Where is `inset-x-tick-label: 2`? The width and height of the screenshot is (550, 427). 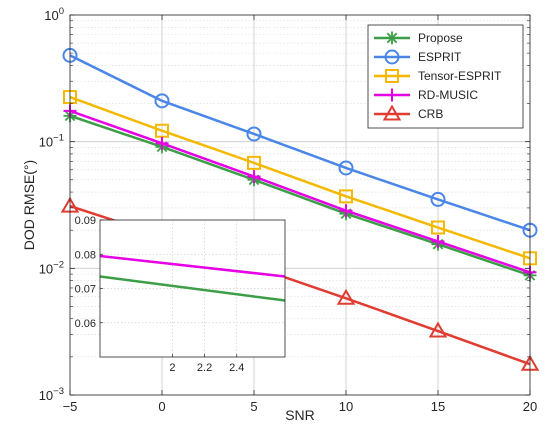 inset-x-tick-label: 2 is located at coordinates (172, 368).